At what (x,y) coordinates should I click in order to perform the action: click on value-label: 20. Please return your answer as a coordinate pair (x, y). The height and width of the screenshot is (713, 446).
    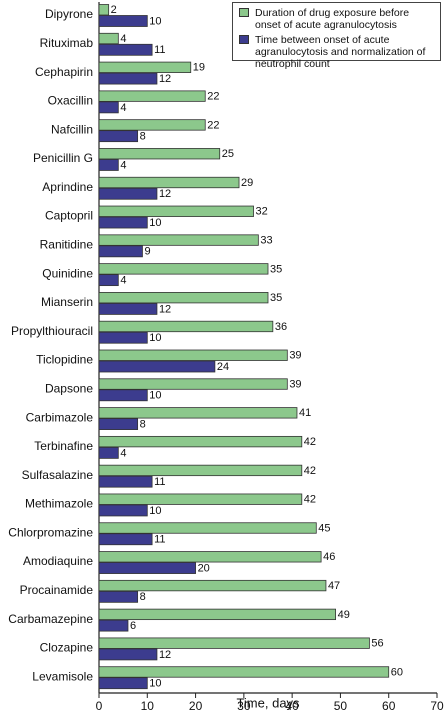
    Looking at the image, I should click on (204, 568).